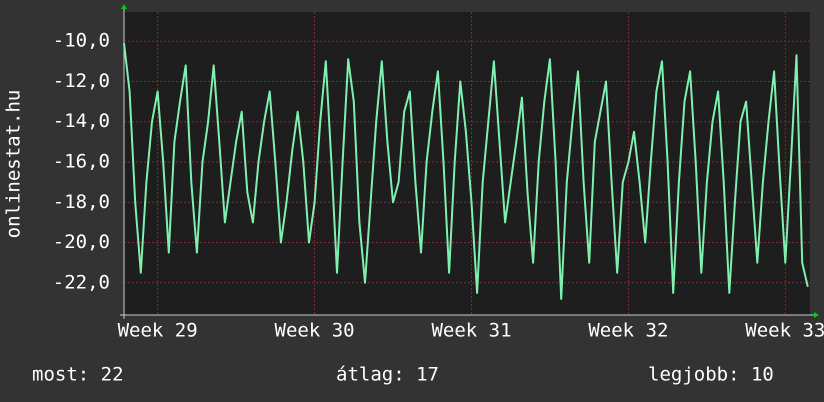 The width and height of the screenshot is (824, 402). What do you see at coordinates (81, 41) in the screenshot?
I see `y-tick-label: -10,0` at bounding box center [81, 41].